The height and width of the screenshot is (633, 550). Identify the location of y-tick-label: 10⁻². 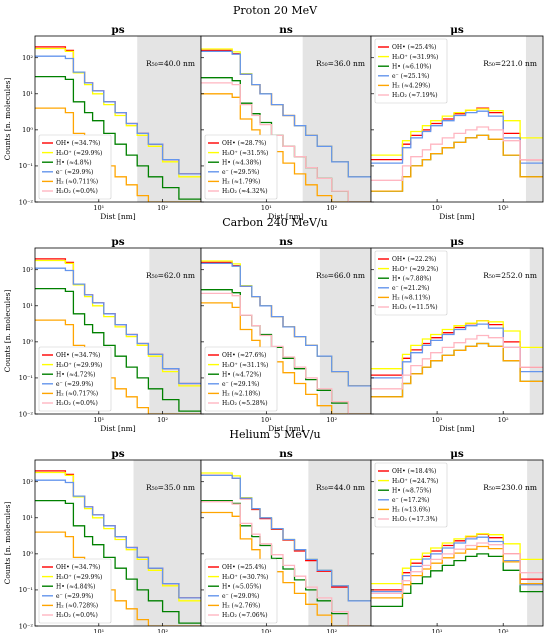
(26, 414).